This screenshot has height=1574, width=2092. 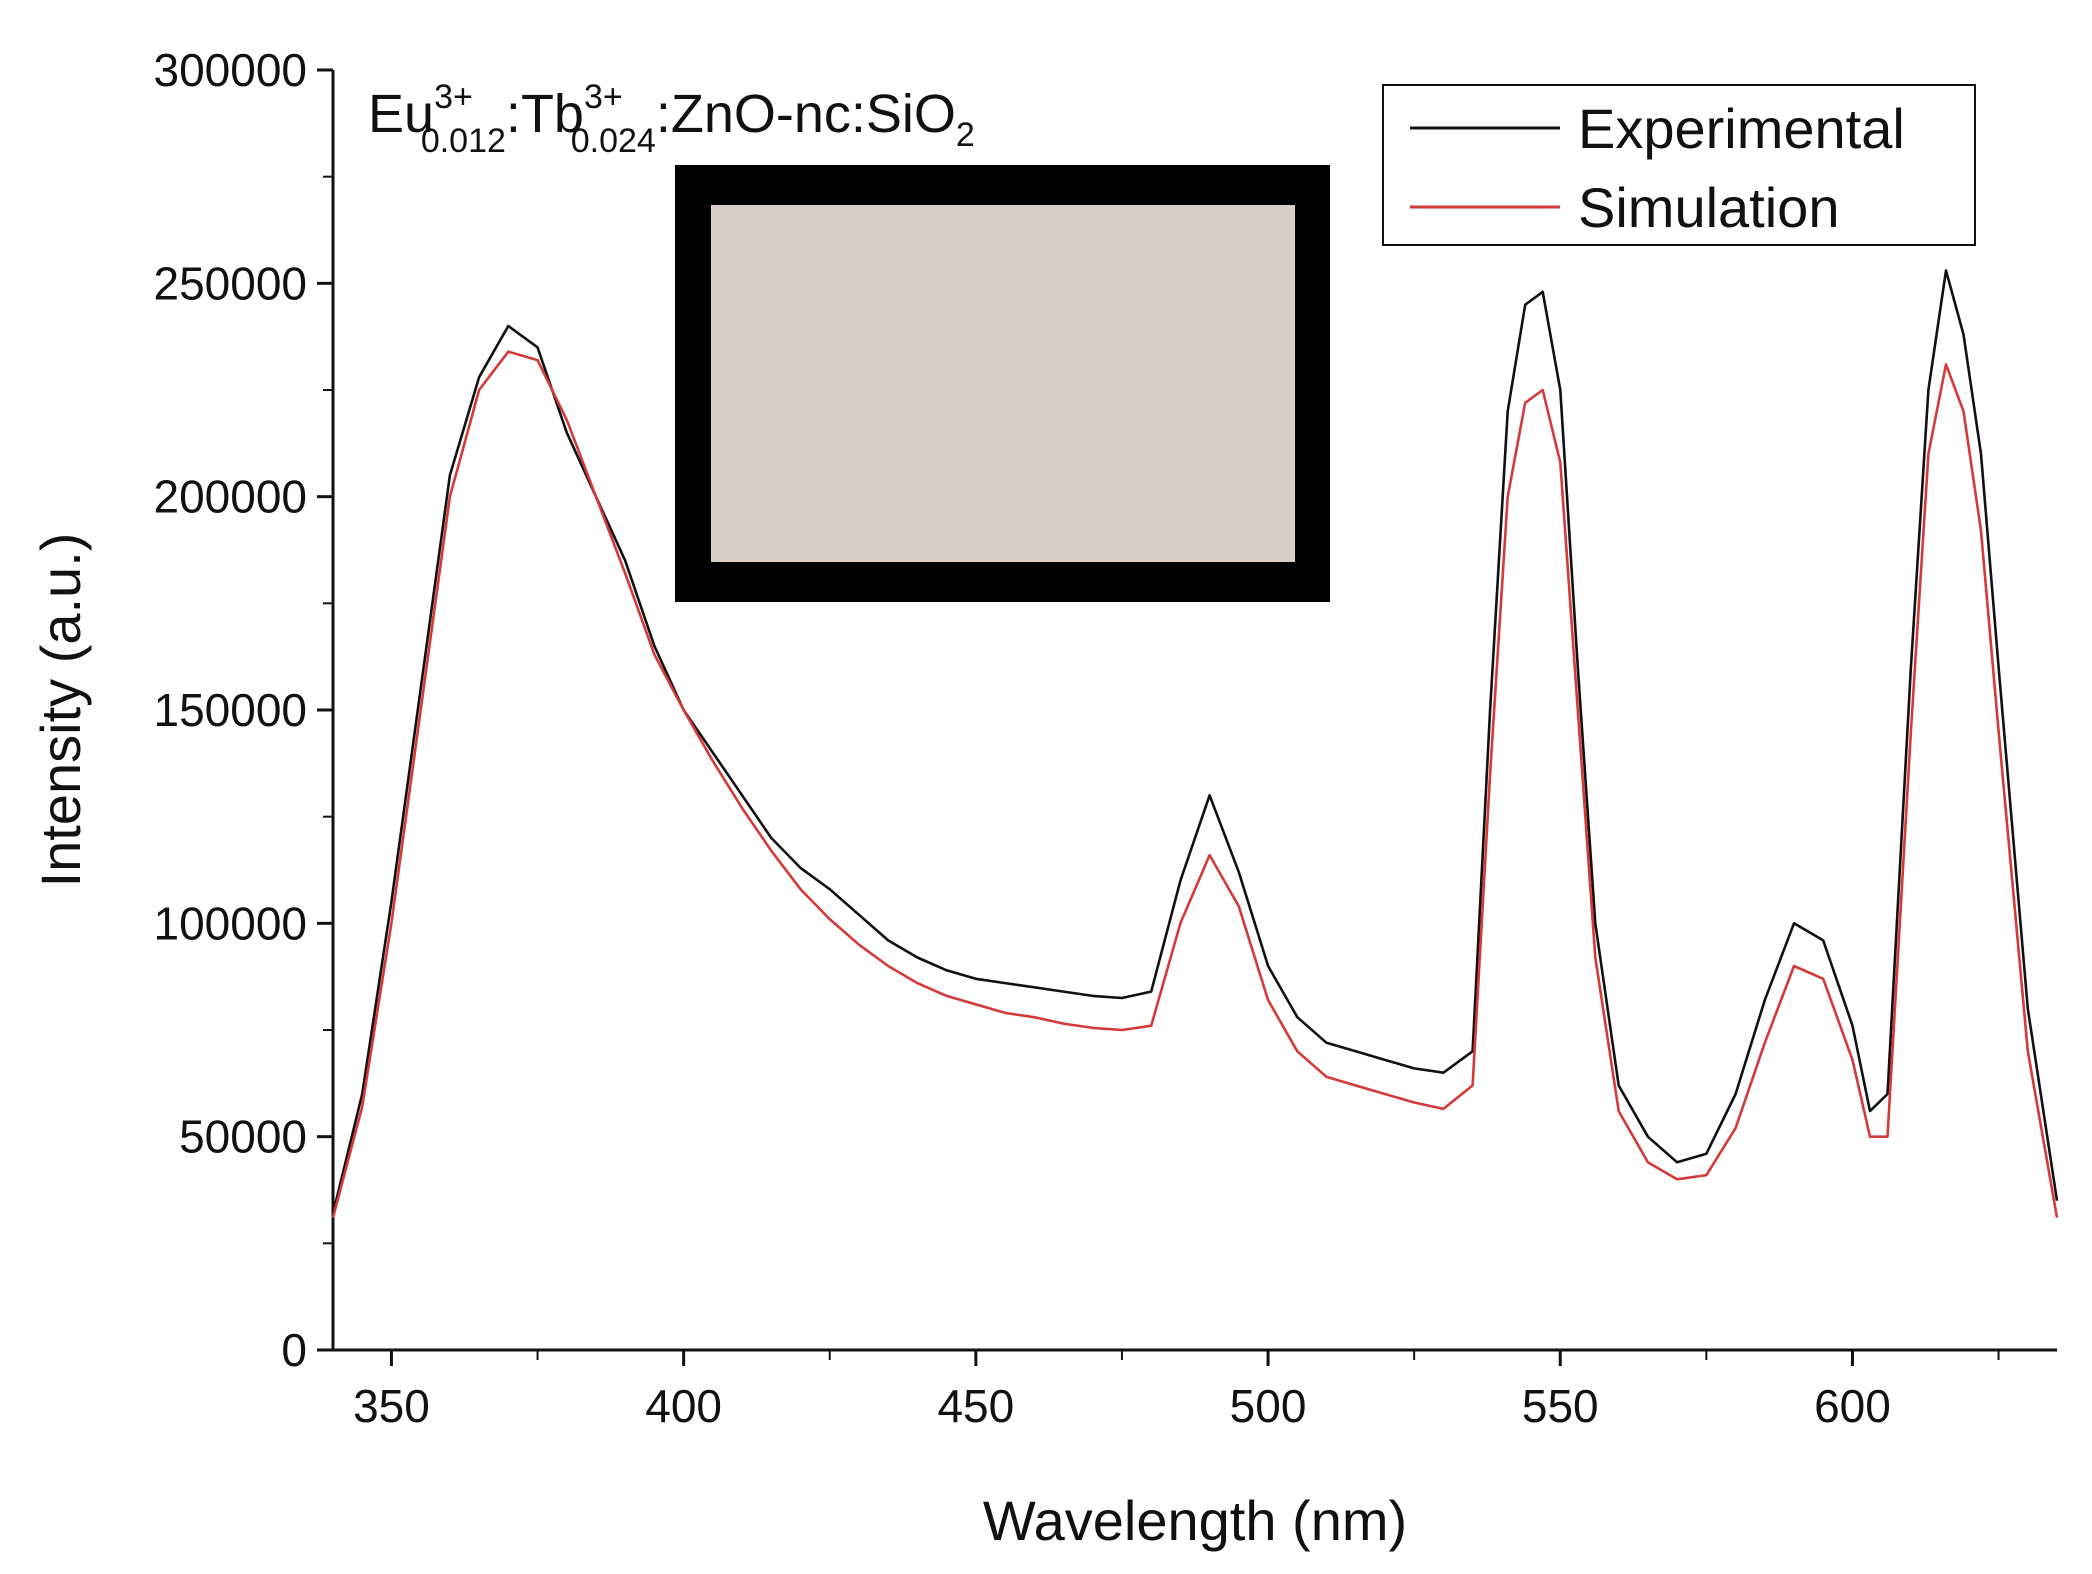 I want to click on x-tick-label: 600, so click(x=1852, y=1406).